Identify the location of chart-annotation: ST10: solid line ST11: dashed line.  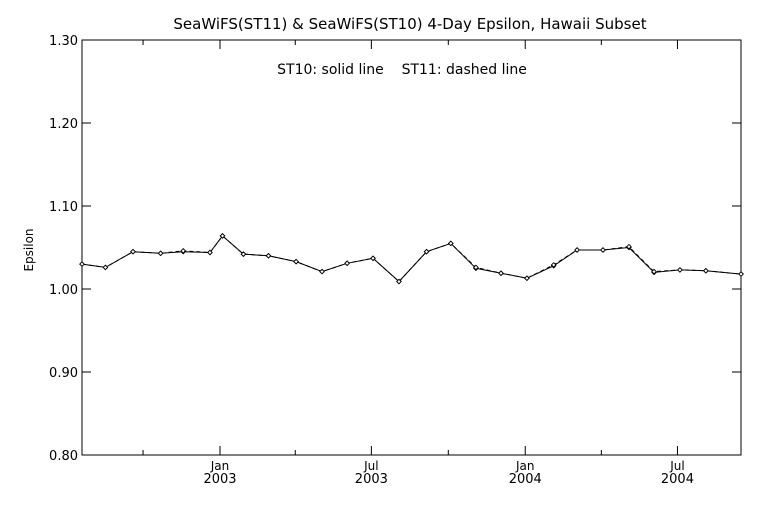
(402, 70).